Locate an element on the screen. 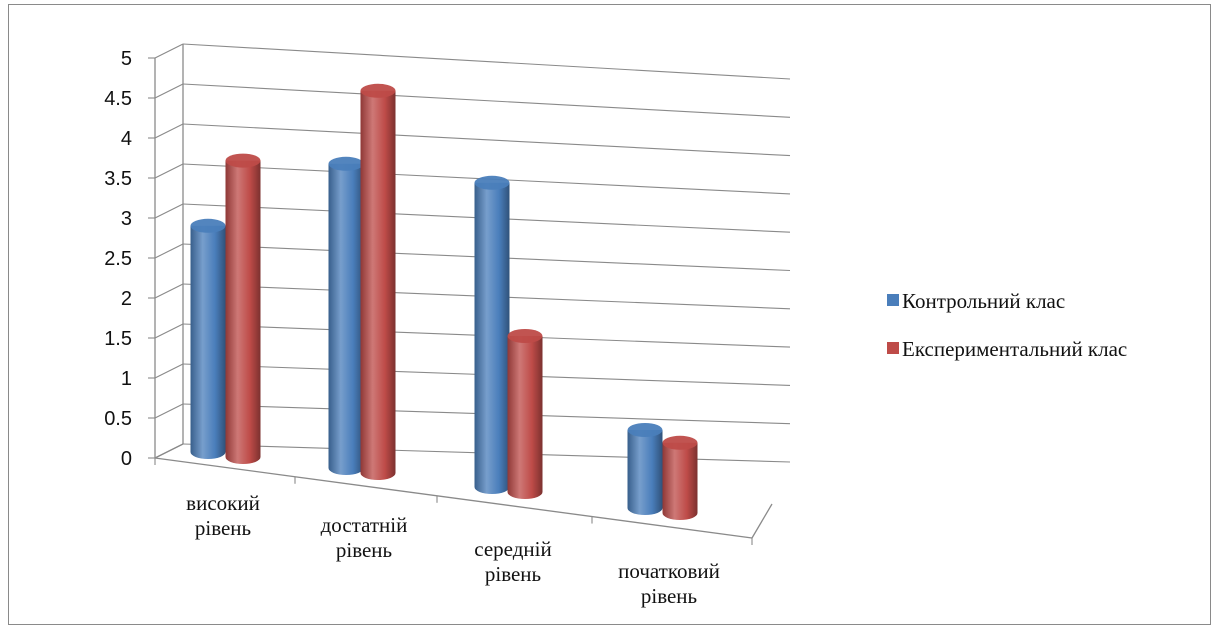 This screenshot has height=629, width=1221. y-tick-label: 1 is located at coordinates (126, 379).